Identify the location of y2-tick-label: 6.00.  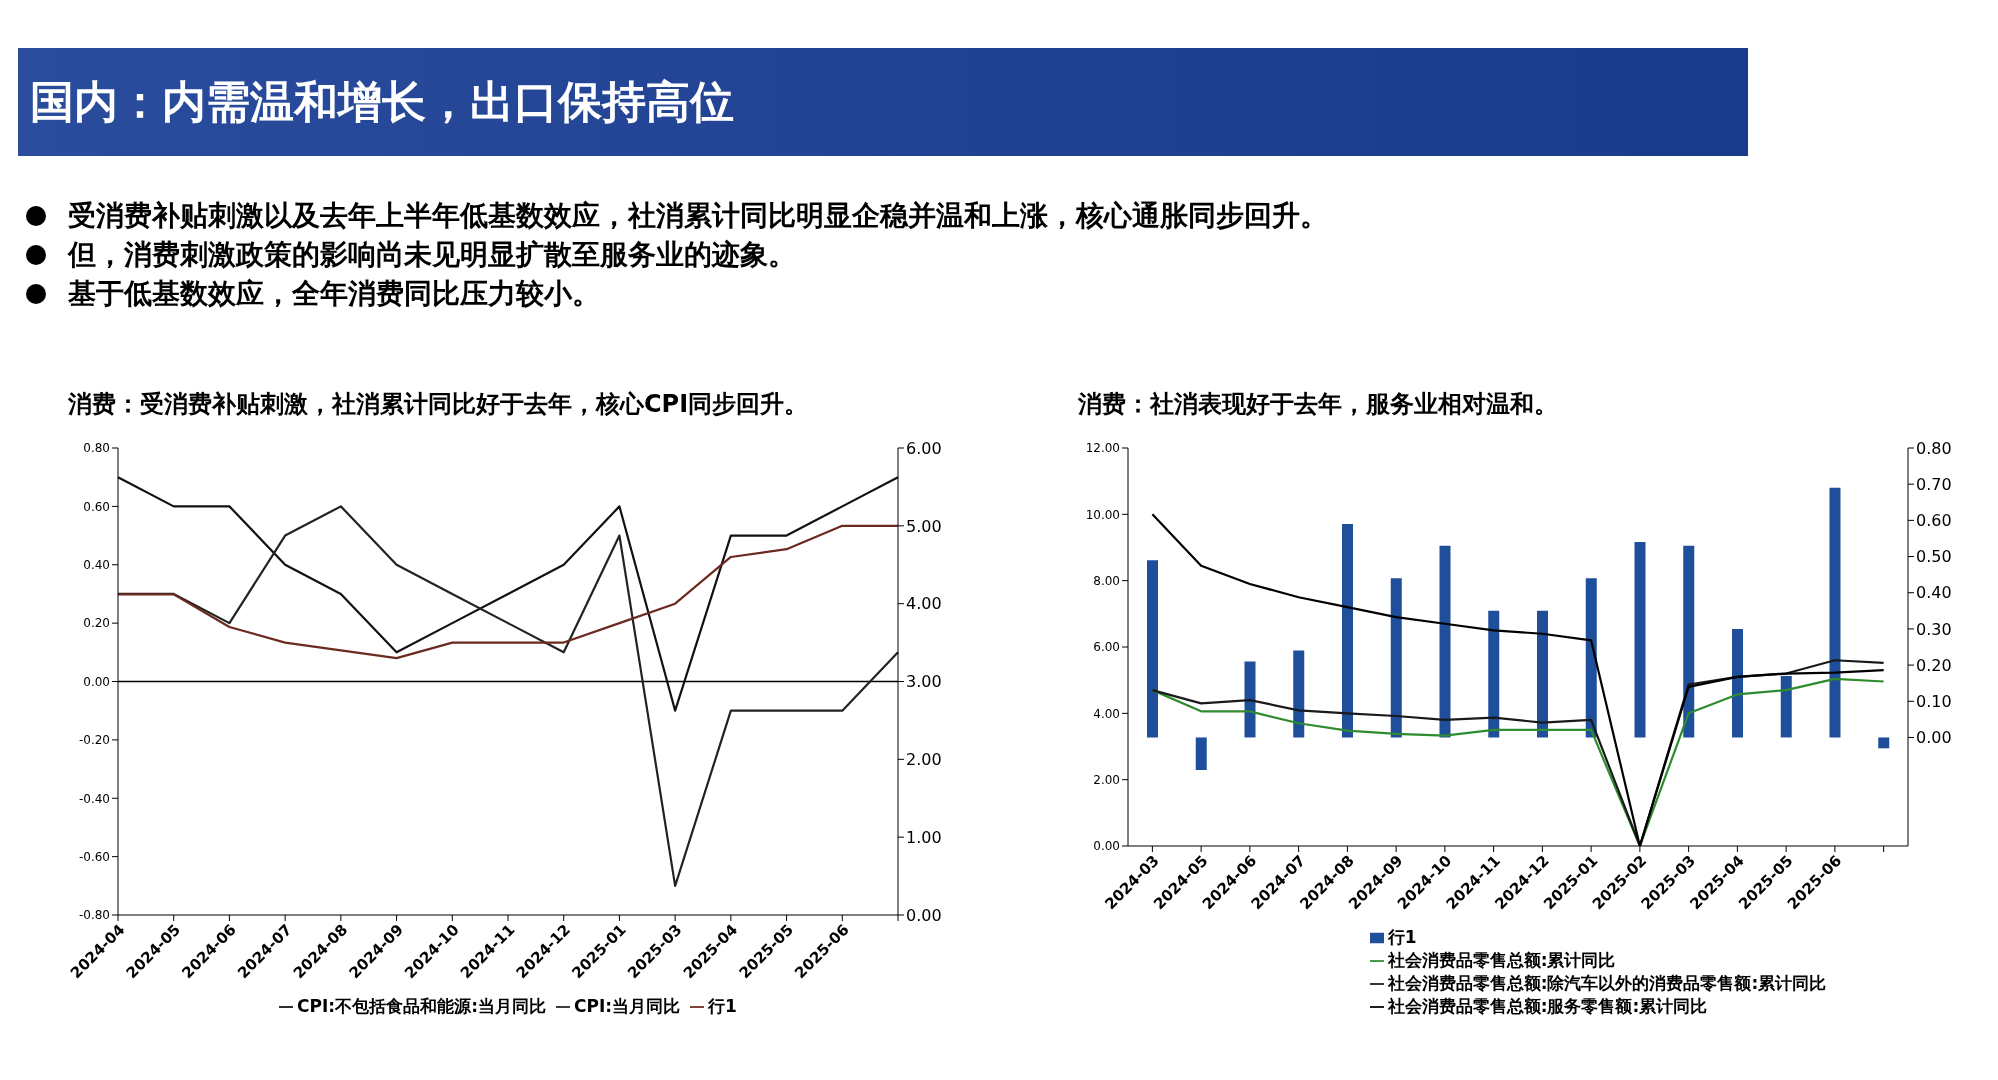
(924, 448).